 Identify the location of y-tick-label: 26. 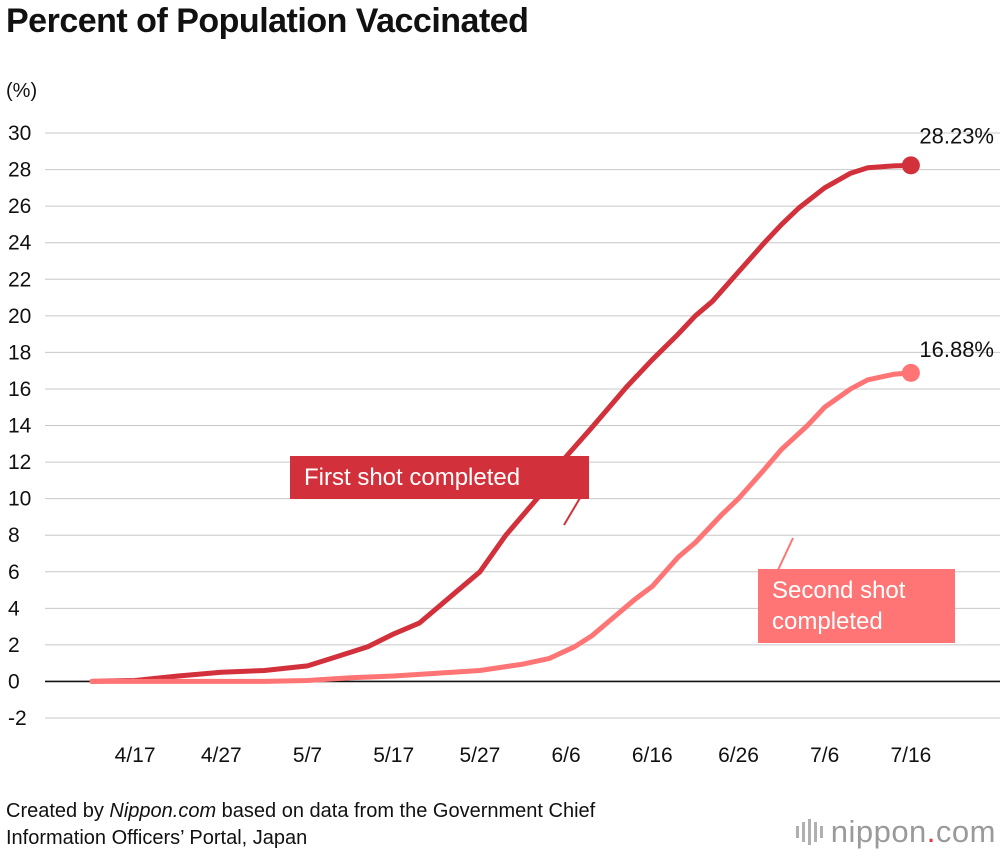
(19, 206).